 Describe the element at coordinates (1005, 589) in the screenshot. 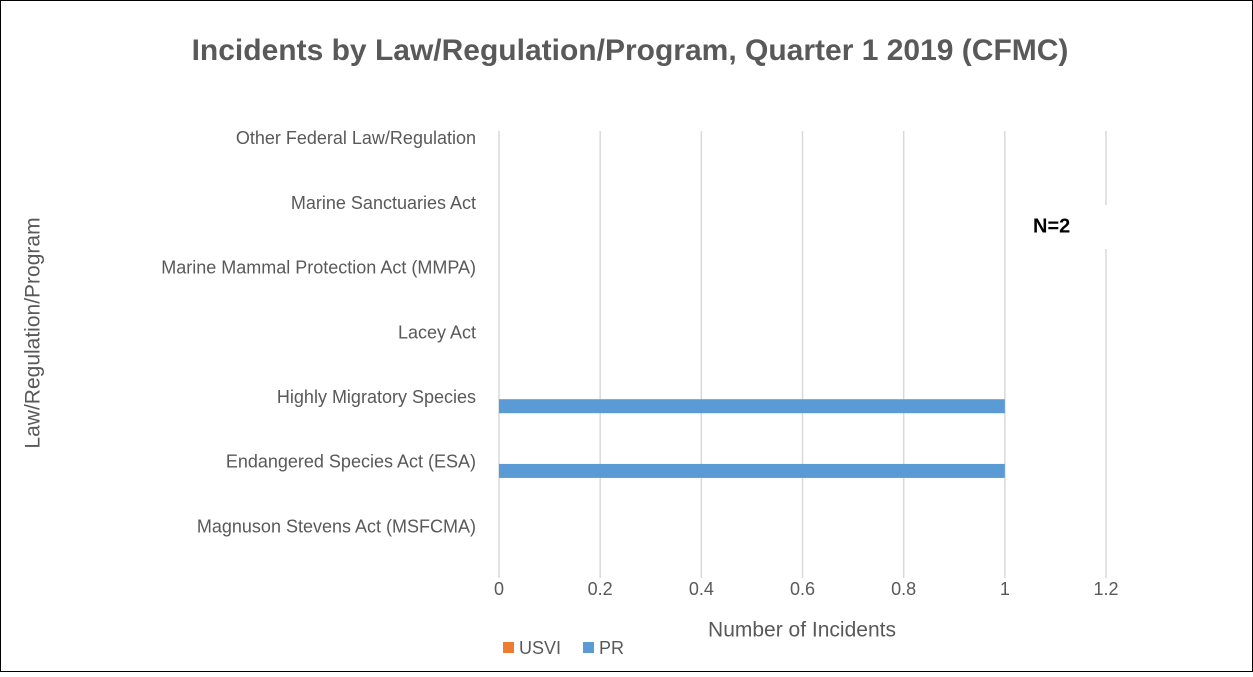

I see `x-tick-label: 1` at that location.